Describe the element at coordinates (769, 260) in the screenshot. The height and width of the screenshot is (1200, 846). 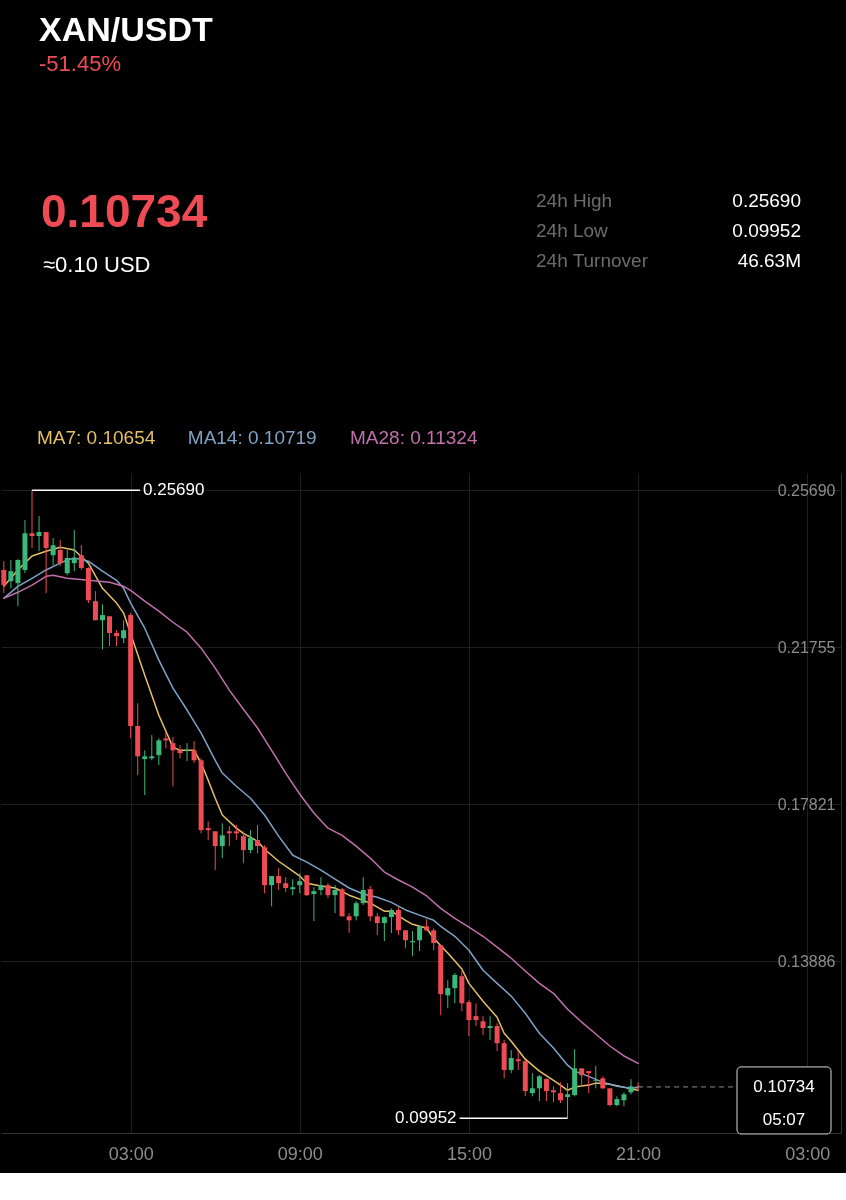
I see `text: 46.63M` at that location.